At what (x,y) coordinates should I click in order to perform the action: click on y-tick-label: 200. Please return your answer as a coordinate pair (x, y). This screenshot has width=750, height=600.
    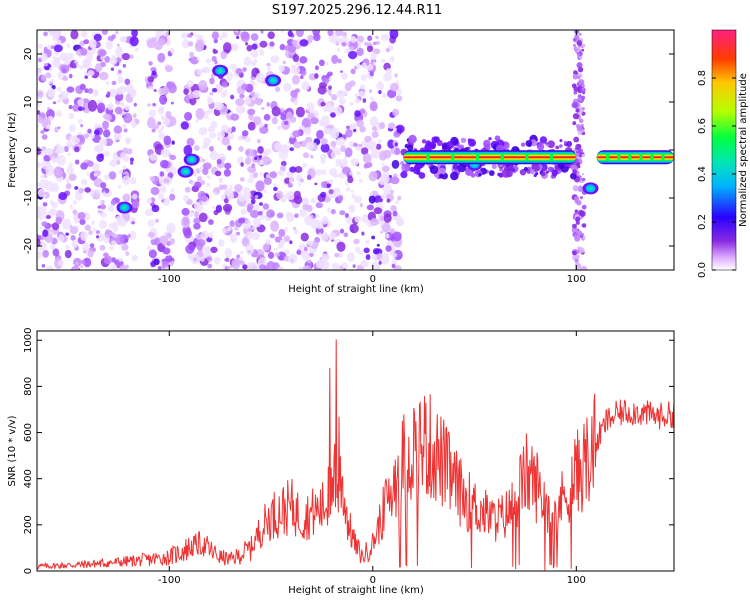
    Looking at the image, I should click on (28, 524).